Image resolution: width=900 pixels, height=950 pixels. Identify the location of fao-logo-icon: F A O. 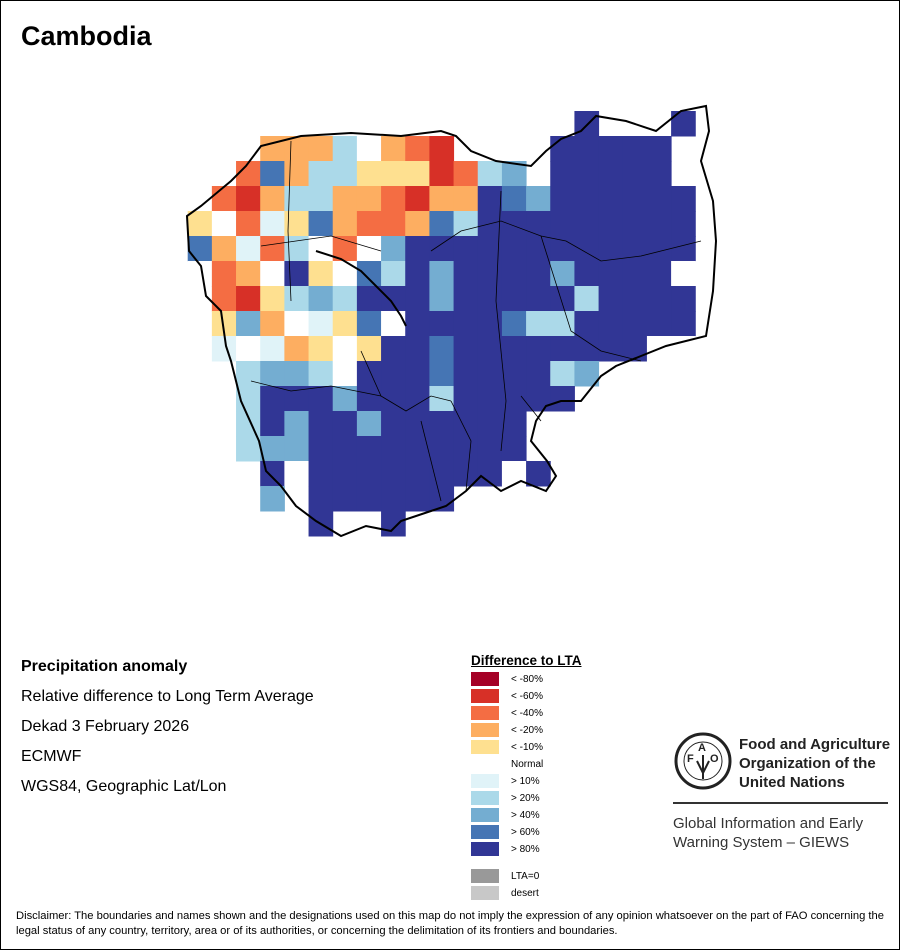
(703, 761).